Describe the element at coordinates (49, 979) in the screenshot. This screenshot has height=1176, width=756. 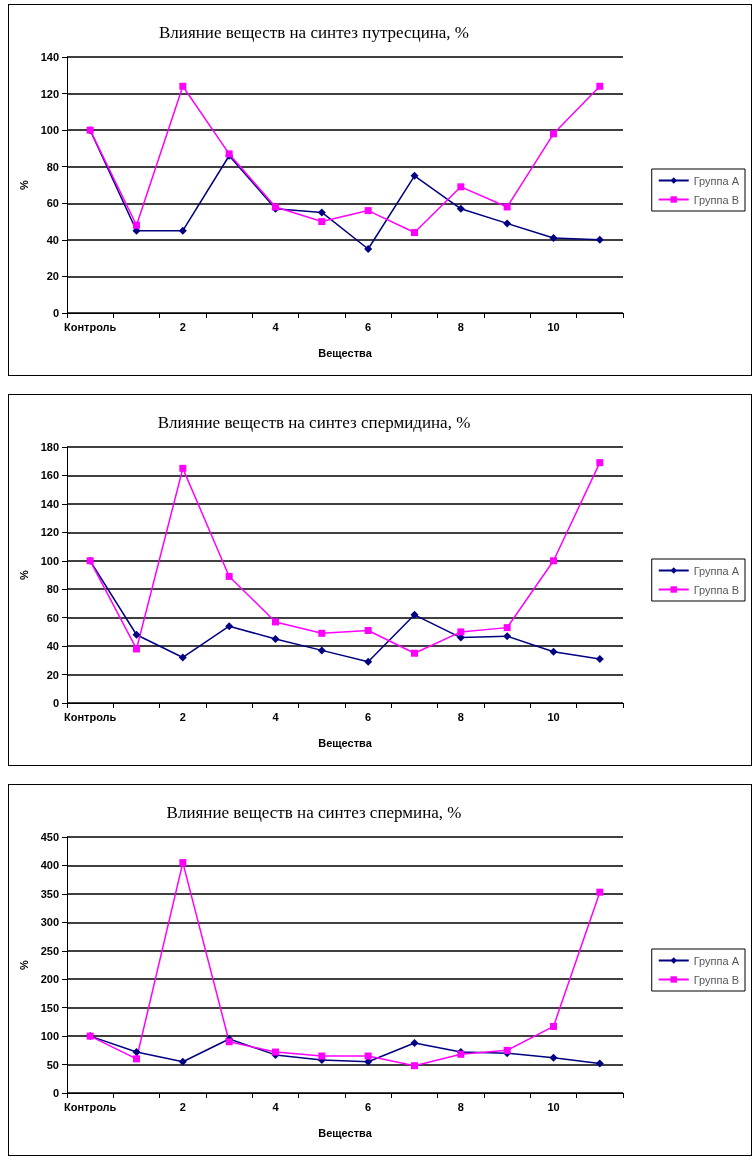
I see `y-tick-label: 200` at that location.